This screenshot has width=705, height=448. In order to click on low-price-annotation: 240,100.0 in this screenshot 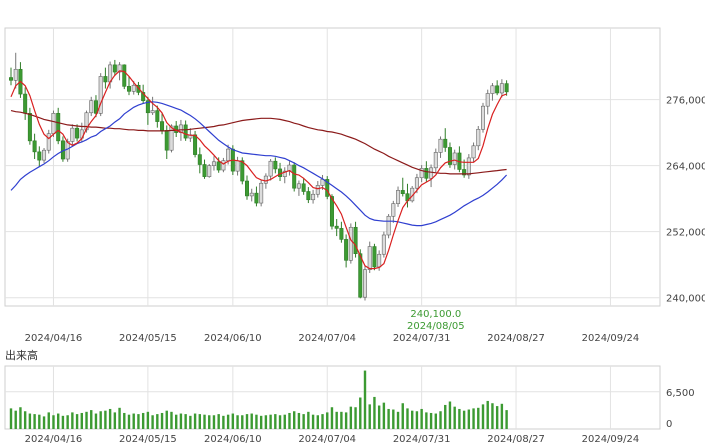, I will do `click(435, 314)`.